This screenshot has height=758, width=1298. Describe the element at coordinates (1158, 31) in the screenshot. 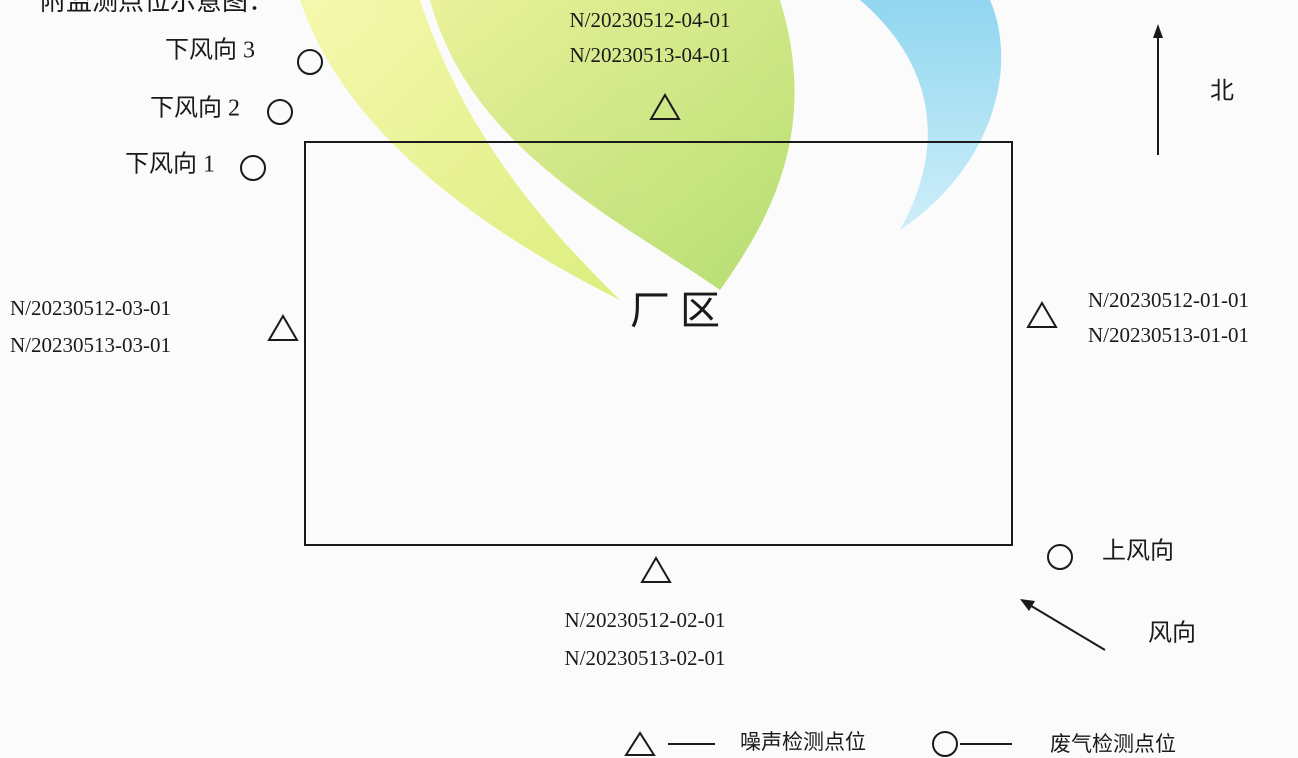

I see `north-arrowhead` at that location.